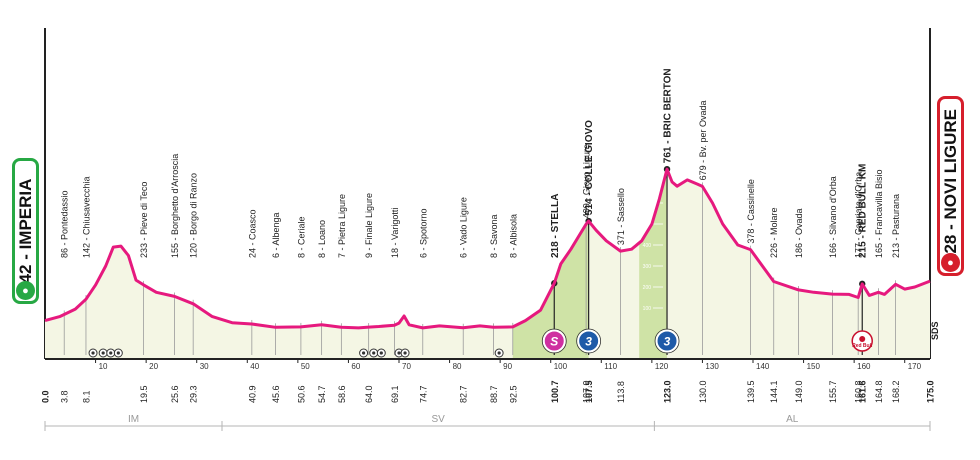 The height and width of the screenshot is (460, 980). Describe the element at coordinates (305, 366) in the screenshot. I see `axis-tick-label: 50` at that location.